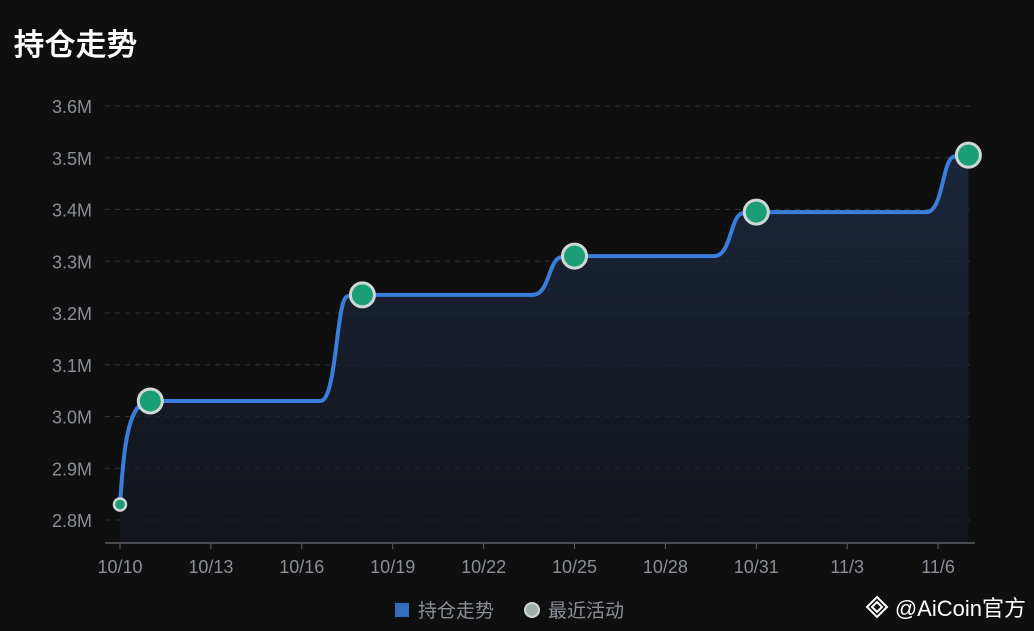 The width and height of the screenshot is (1034, 631). Describe the element at coordinates (574, 567) in the screenshot. I see `x-tick-label: 10/25` at that location.